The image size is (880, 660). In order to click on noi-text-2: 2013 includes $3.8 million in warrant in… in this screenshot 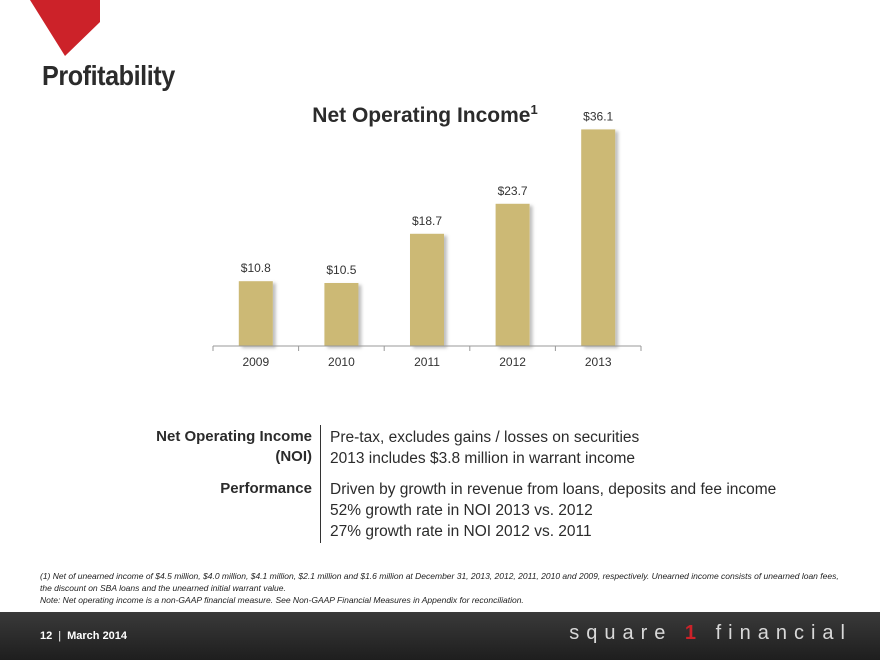, I will do `click(482, 458)`.